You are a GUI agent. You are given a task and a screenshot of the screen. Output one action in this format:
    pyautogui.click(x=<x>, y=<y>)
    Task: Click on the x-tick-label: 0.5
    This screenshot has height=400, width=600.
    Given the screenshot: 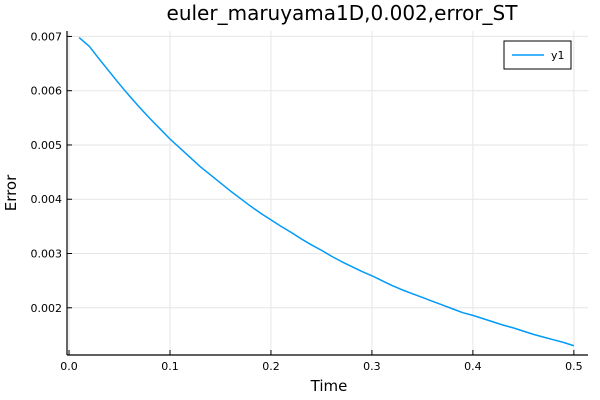 What is the action you would take?
    pyautogui.click(x=574, y=366)
    